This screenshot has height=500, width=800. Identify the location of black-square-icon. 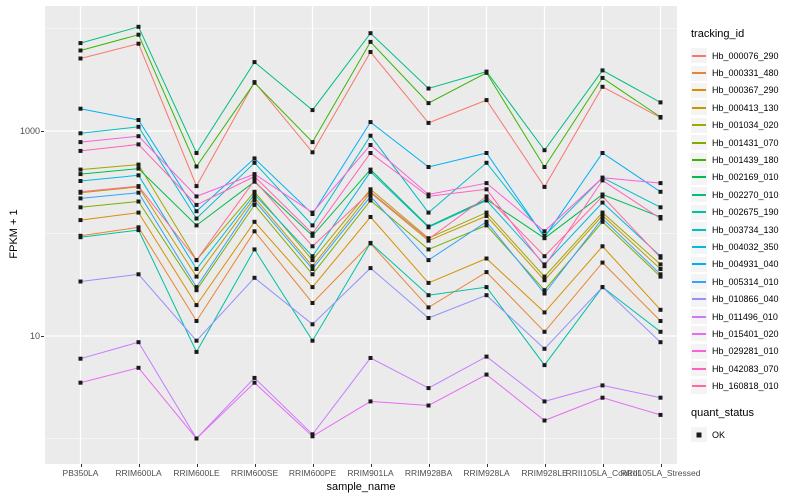
(699, 434).